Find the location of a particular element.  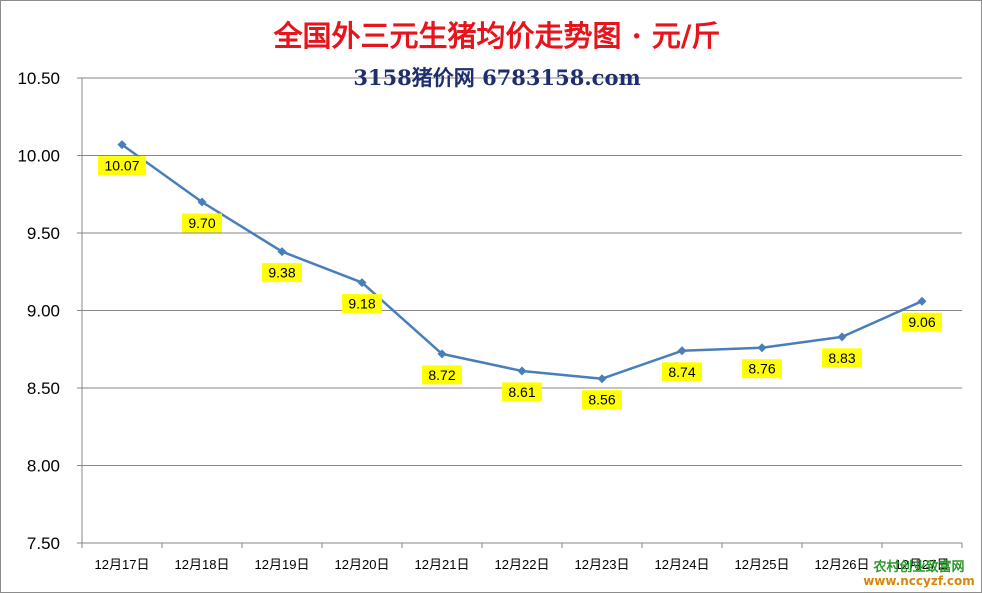

chart-title: 全国外三元生猪均价走势图 · 元/斤 is located at coordinates (497, 36).